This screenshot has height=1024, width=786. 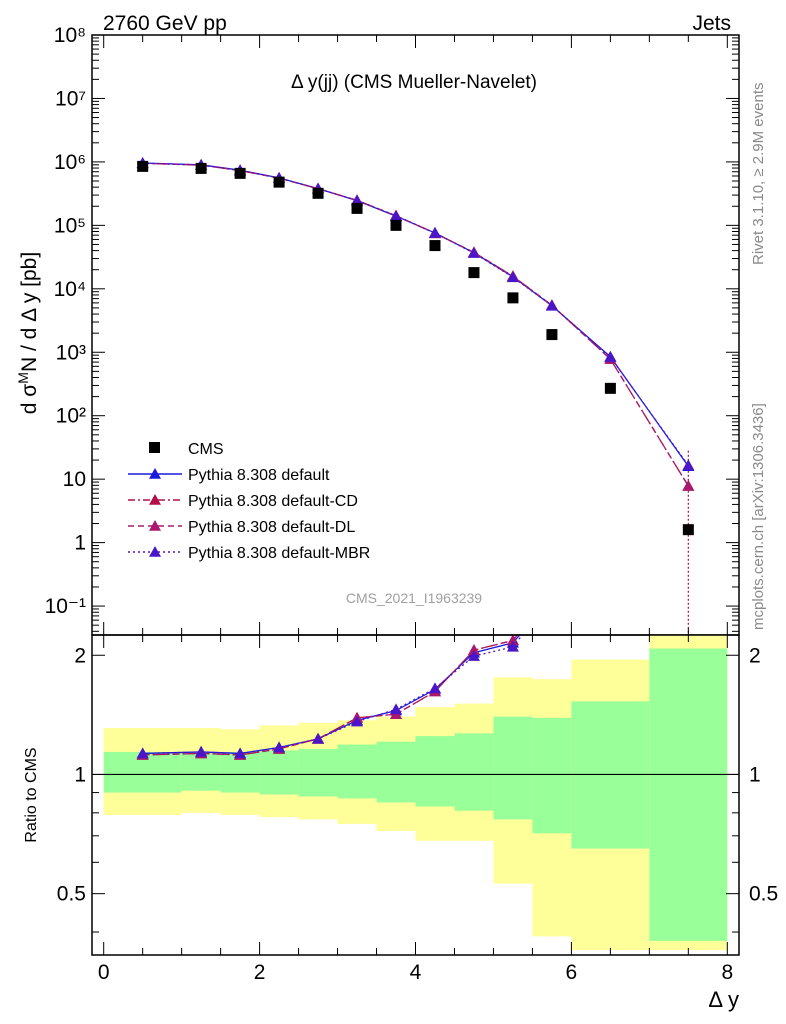 I want to click on x-tick-label: 4, so click(x=416, y=972).